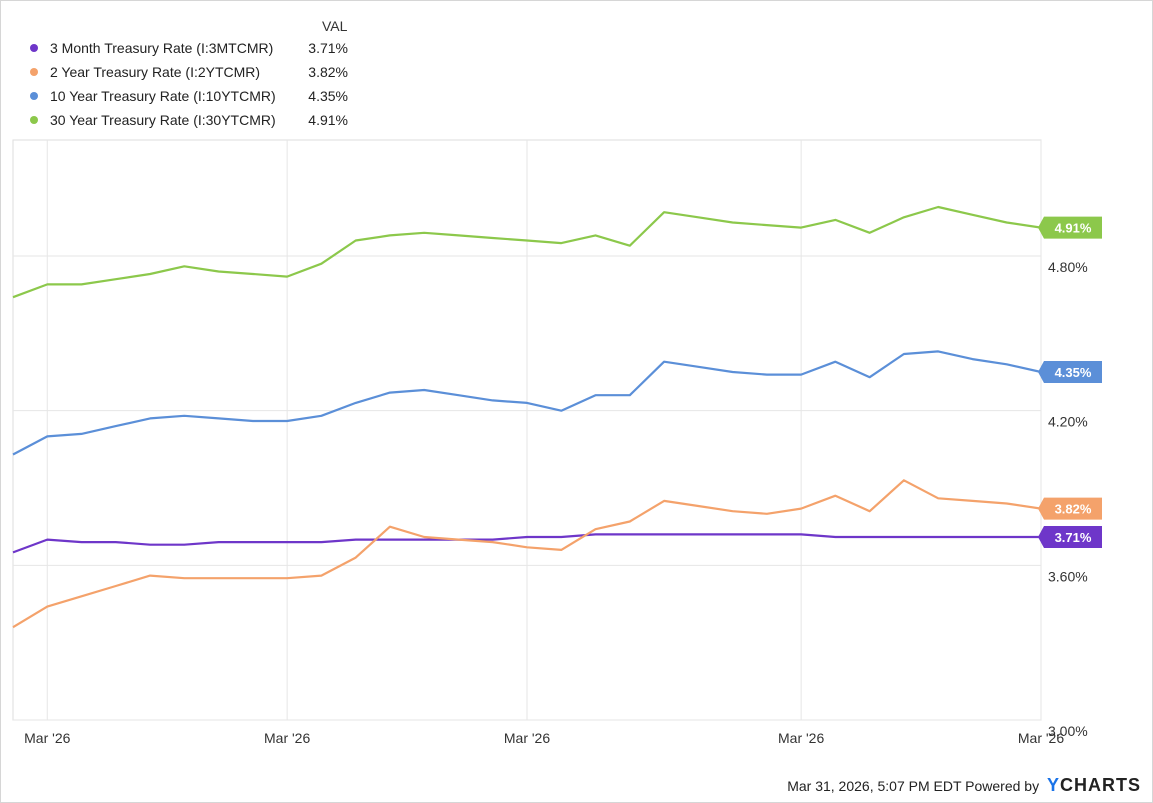 This screenshot has width=1153, height=803. What do you see at coordinates (1002, 786) in the screenshot?
I see `powered-by-text: Powered by` at bounding box center [1002, 786].